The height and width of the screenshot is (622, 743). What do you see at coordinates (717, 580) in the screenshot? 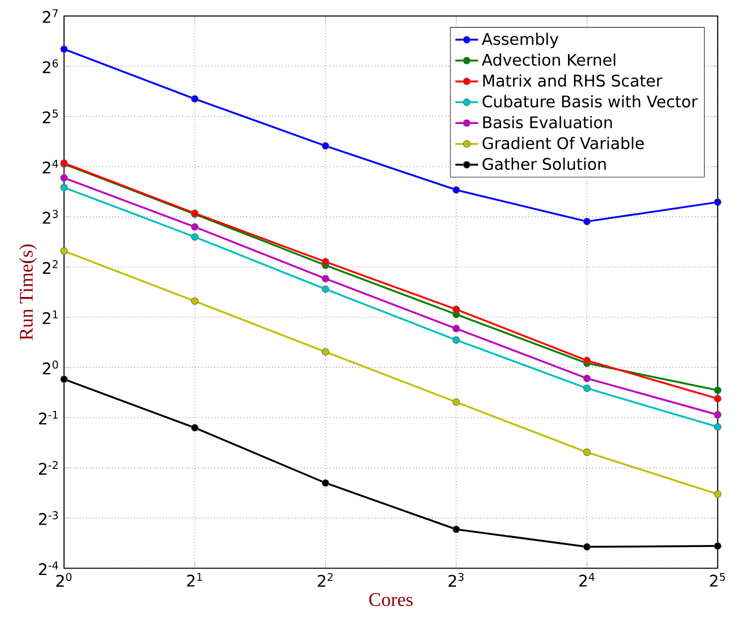
I see `x-tick-label: 2$^{5}$` at bounding box center [717, 580].